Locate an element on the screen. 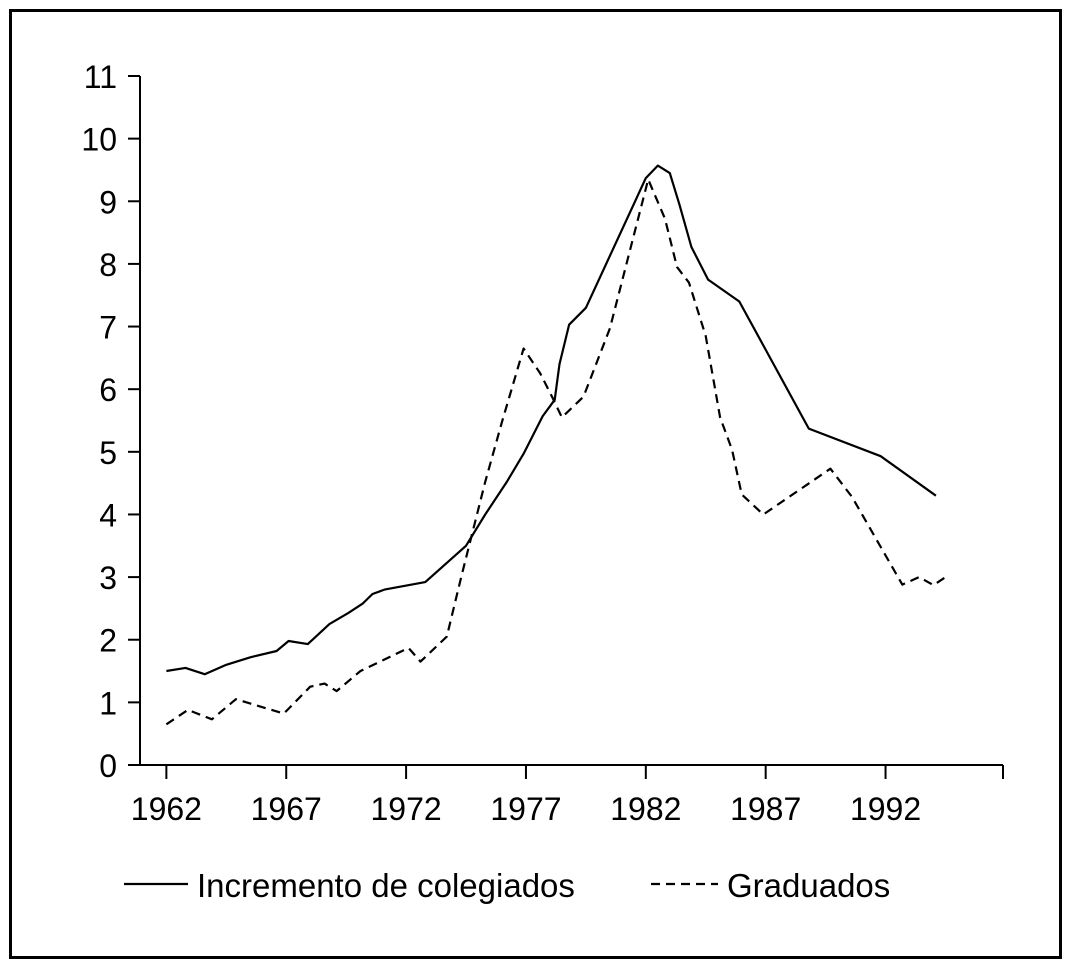  y-tick-label: 9 is located at coordinates (108, 202).